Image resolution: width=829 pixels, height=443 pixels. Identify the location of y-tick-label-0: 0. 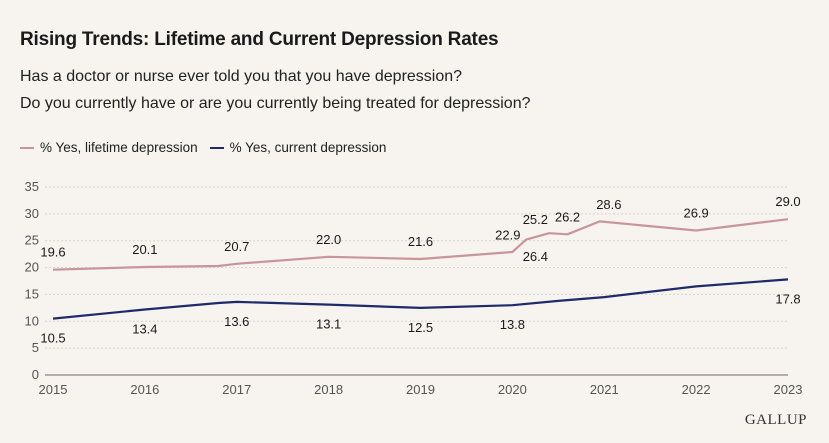
(35, 374).